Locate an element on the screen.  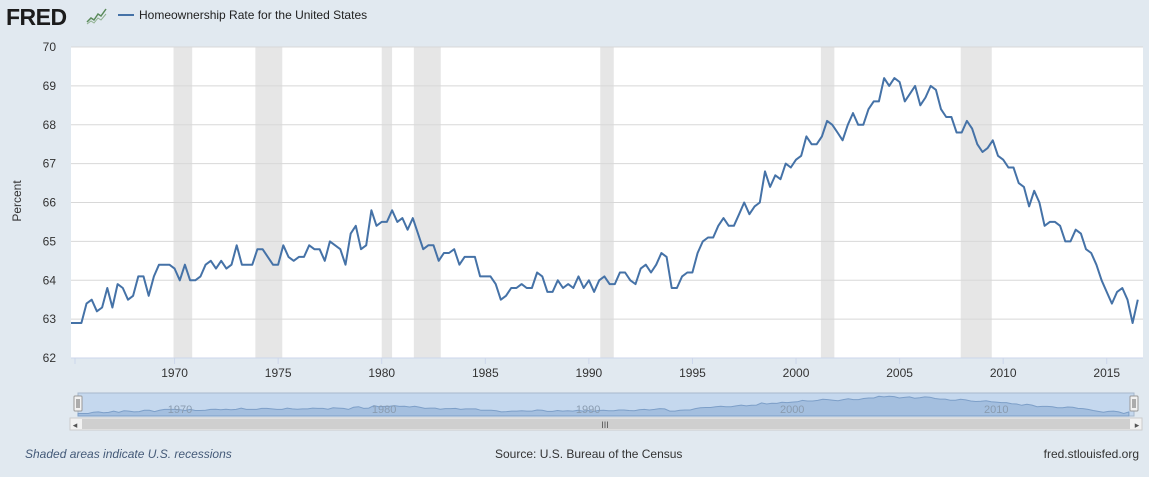
y-tick-label: 67 is located at coordinates (50, 164).